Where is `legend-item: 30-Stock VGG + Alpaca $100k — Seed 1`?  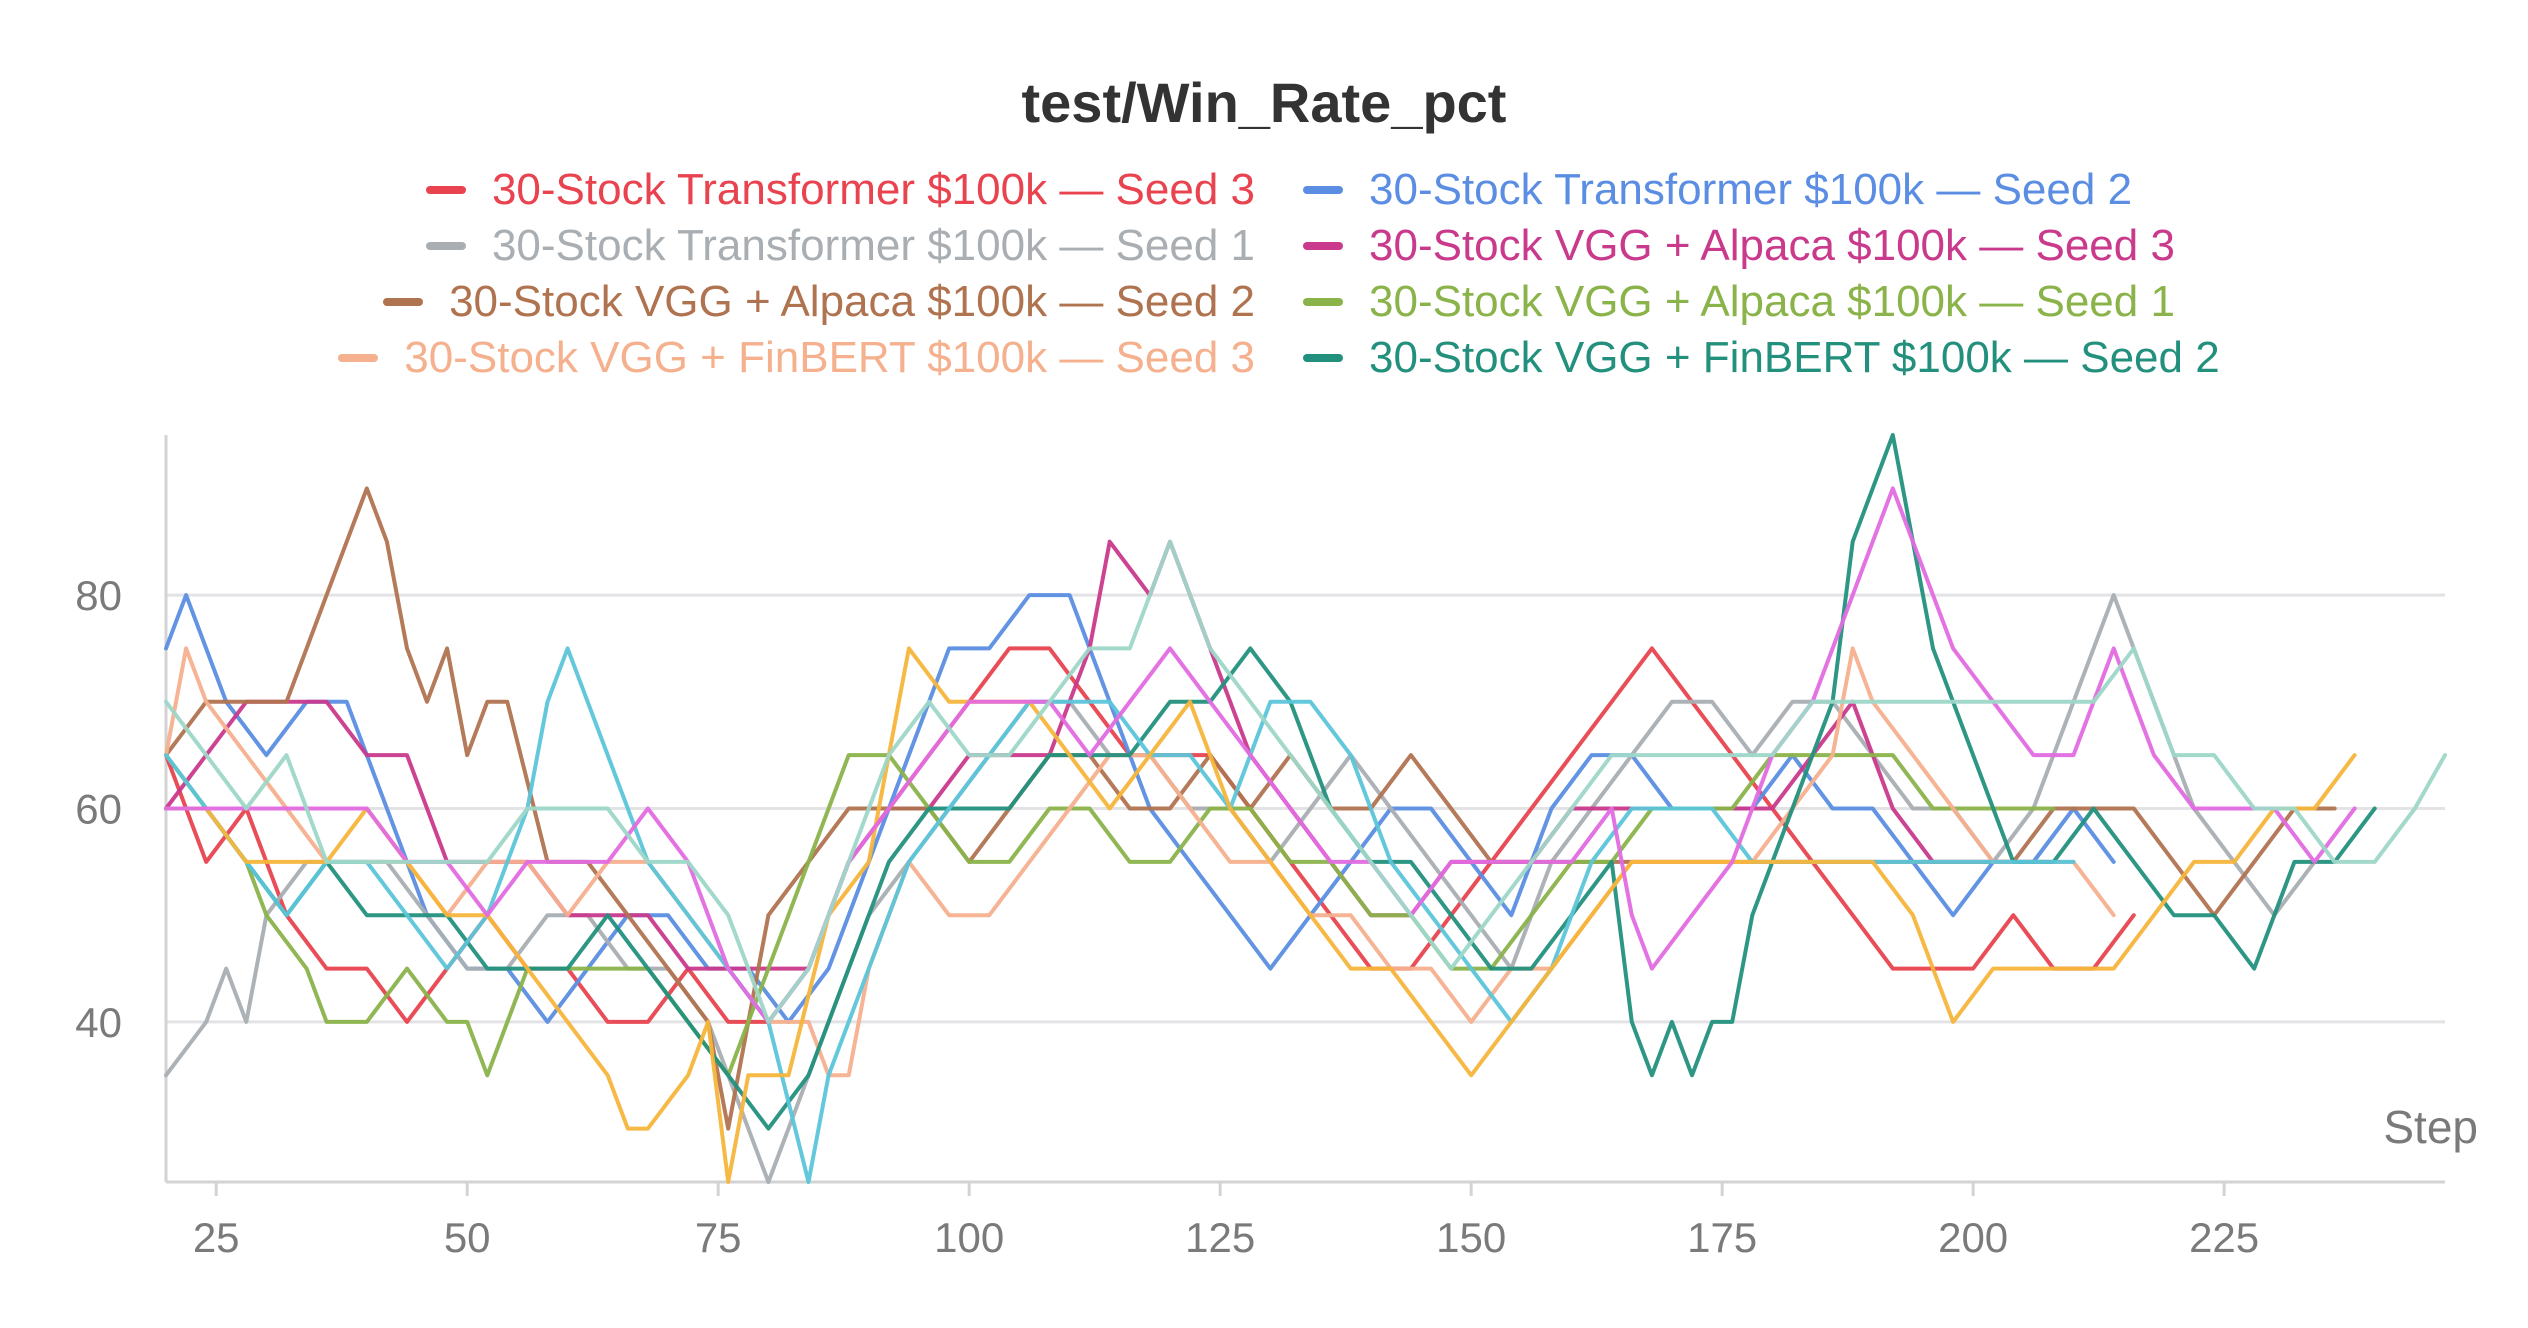
legend-item: 30-Stock VGG + Alpaca $100k — Seed 1 is located at coordinates (1739, 302).